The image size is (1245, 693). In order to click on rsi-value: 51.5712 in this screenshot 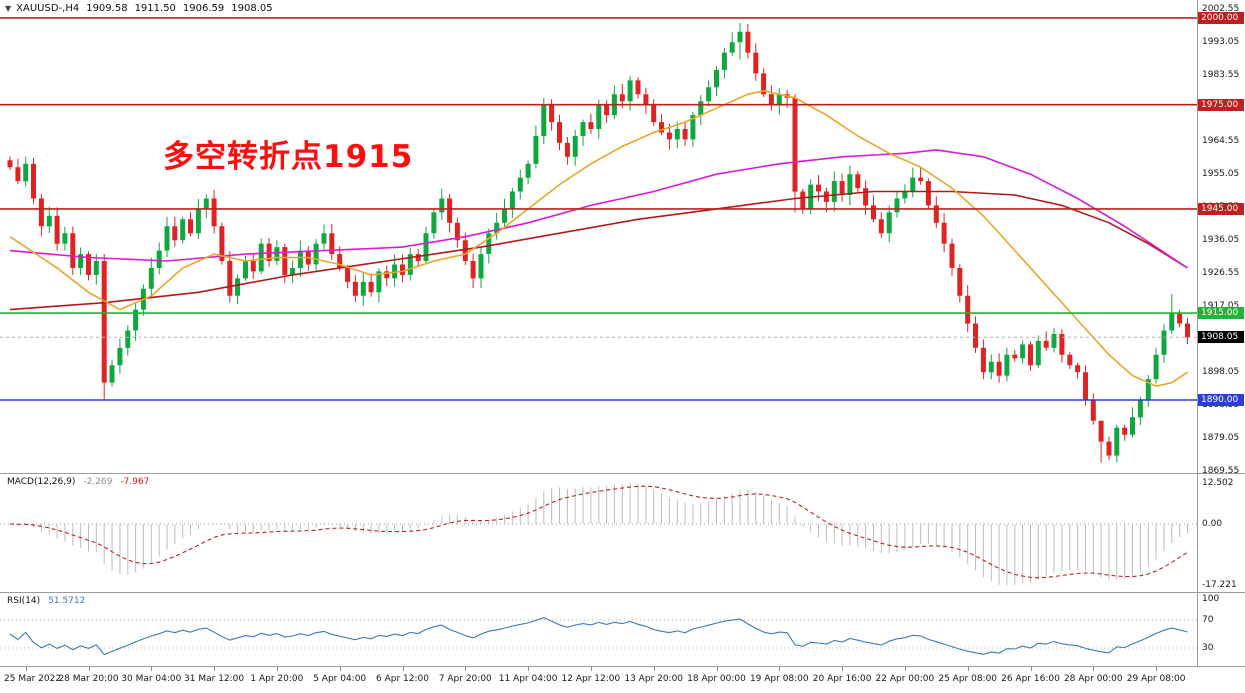, I will do `click(67, 601)`.